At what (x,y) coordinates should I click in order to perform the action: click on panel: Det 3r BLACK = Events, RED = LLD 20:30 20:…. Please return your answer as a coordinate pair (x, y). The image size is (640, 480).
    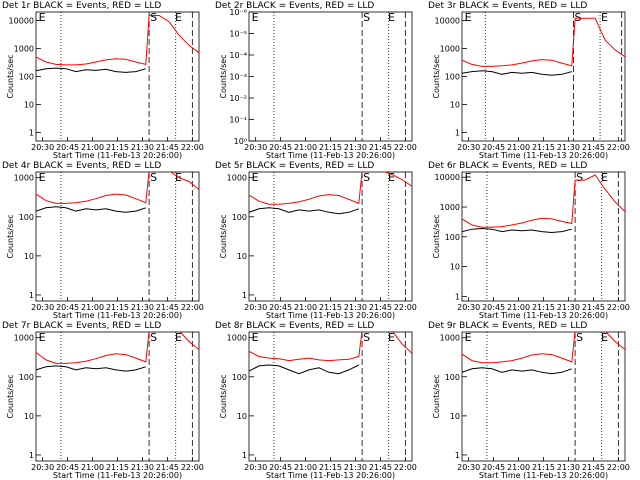
    Looking at the image, I should click on (529, 80).